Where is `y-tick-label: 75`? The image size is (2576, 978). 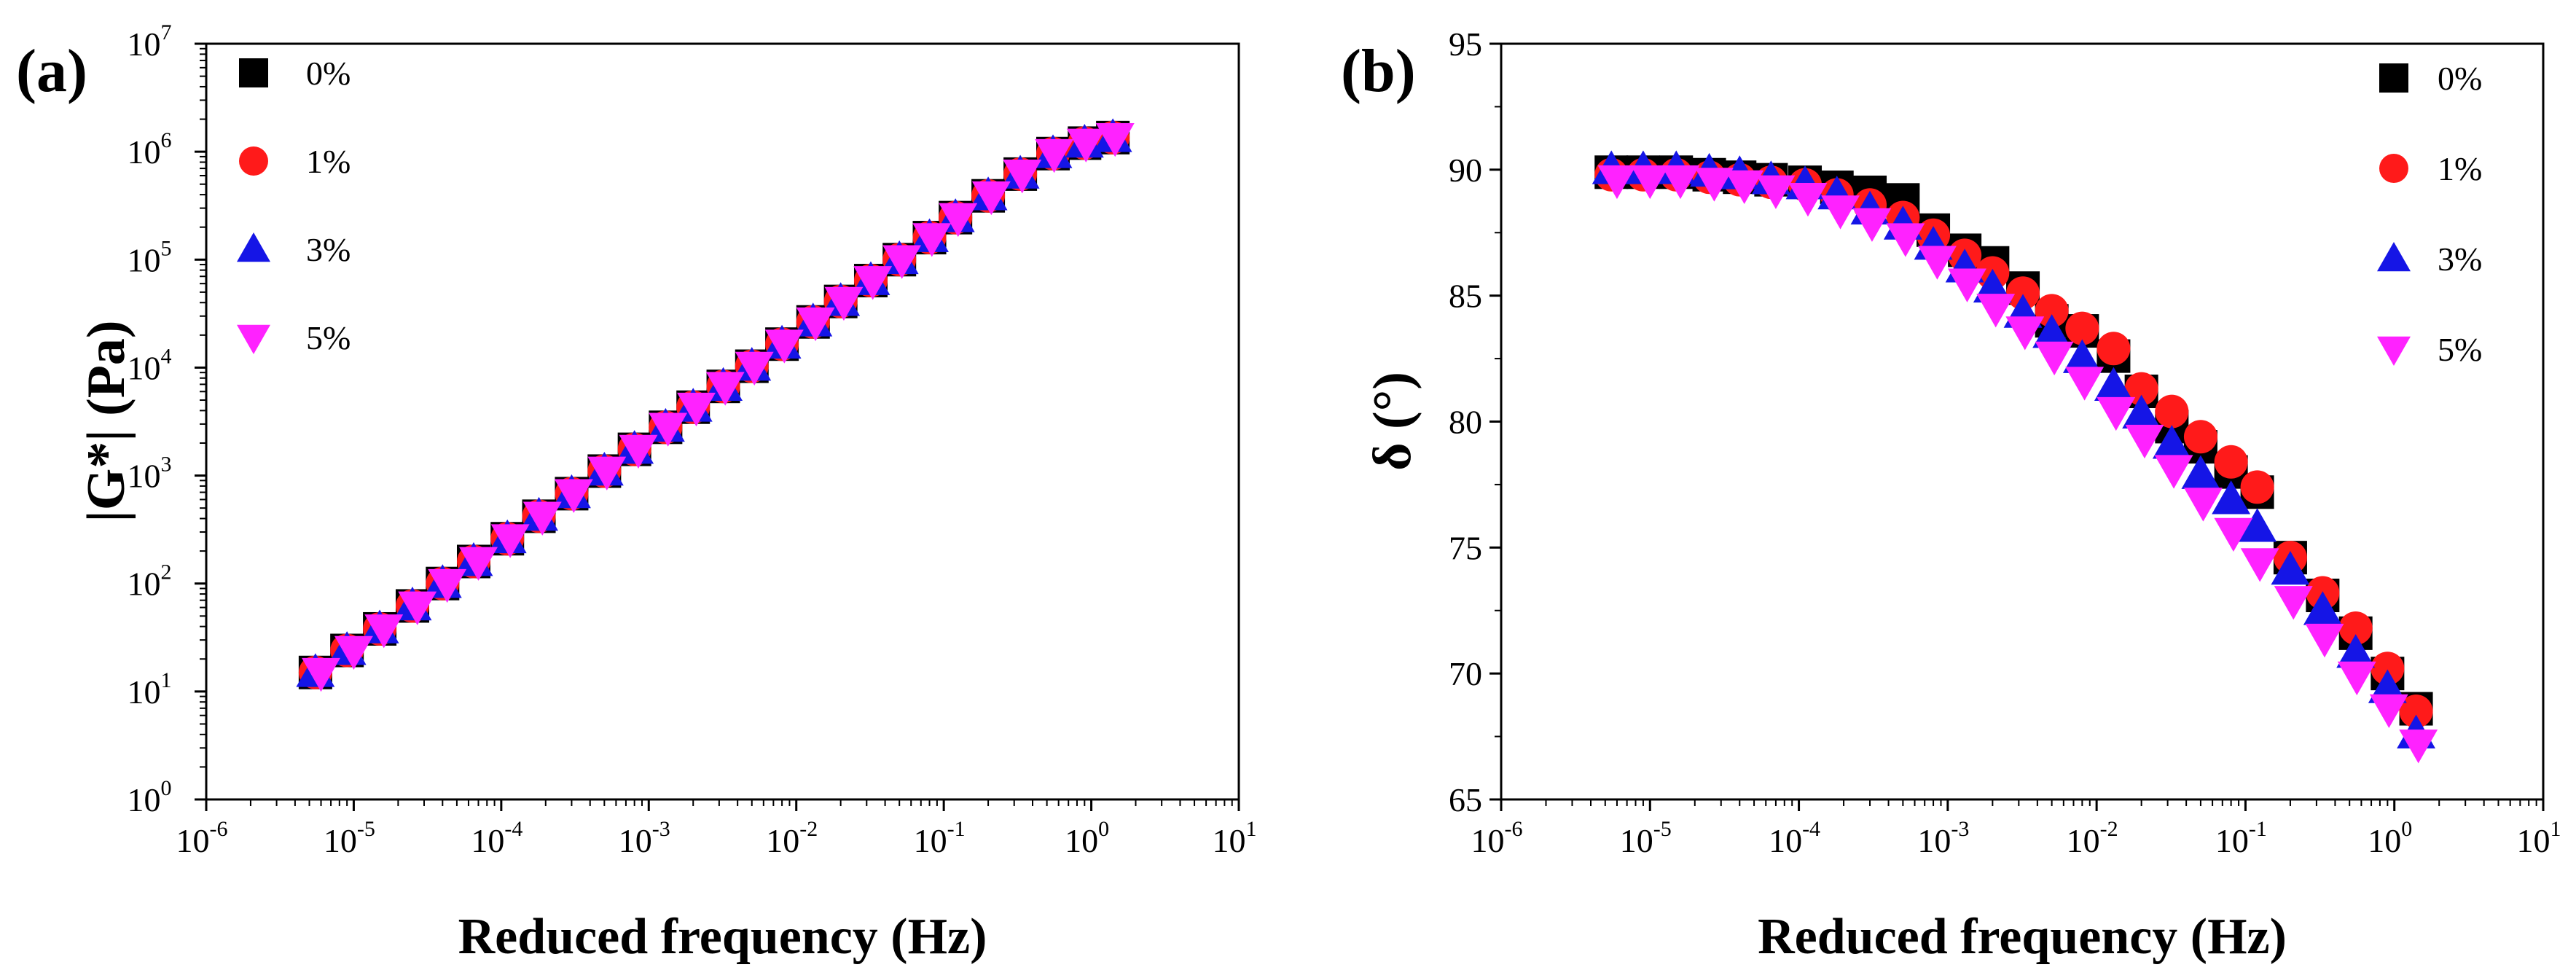 y-tick-label: 75 is located at coordinates (1465, 547).